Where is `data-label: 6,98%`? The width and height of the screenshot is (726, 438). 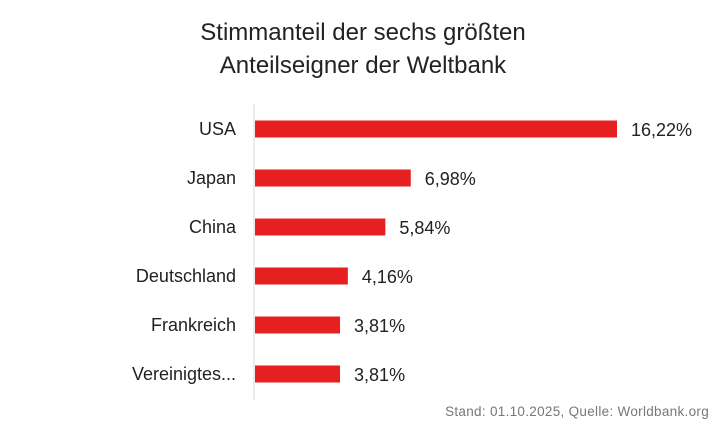
data-label: 6,98% is located at coordinates (450, 179).